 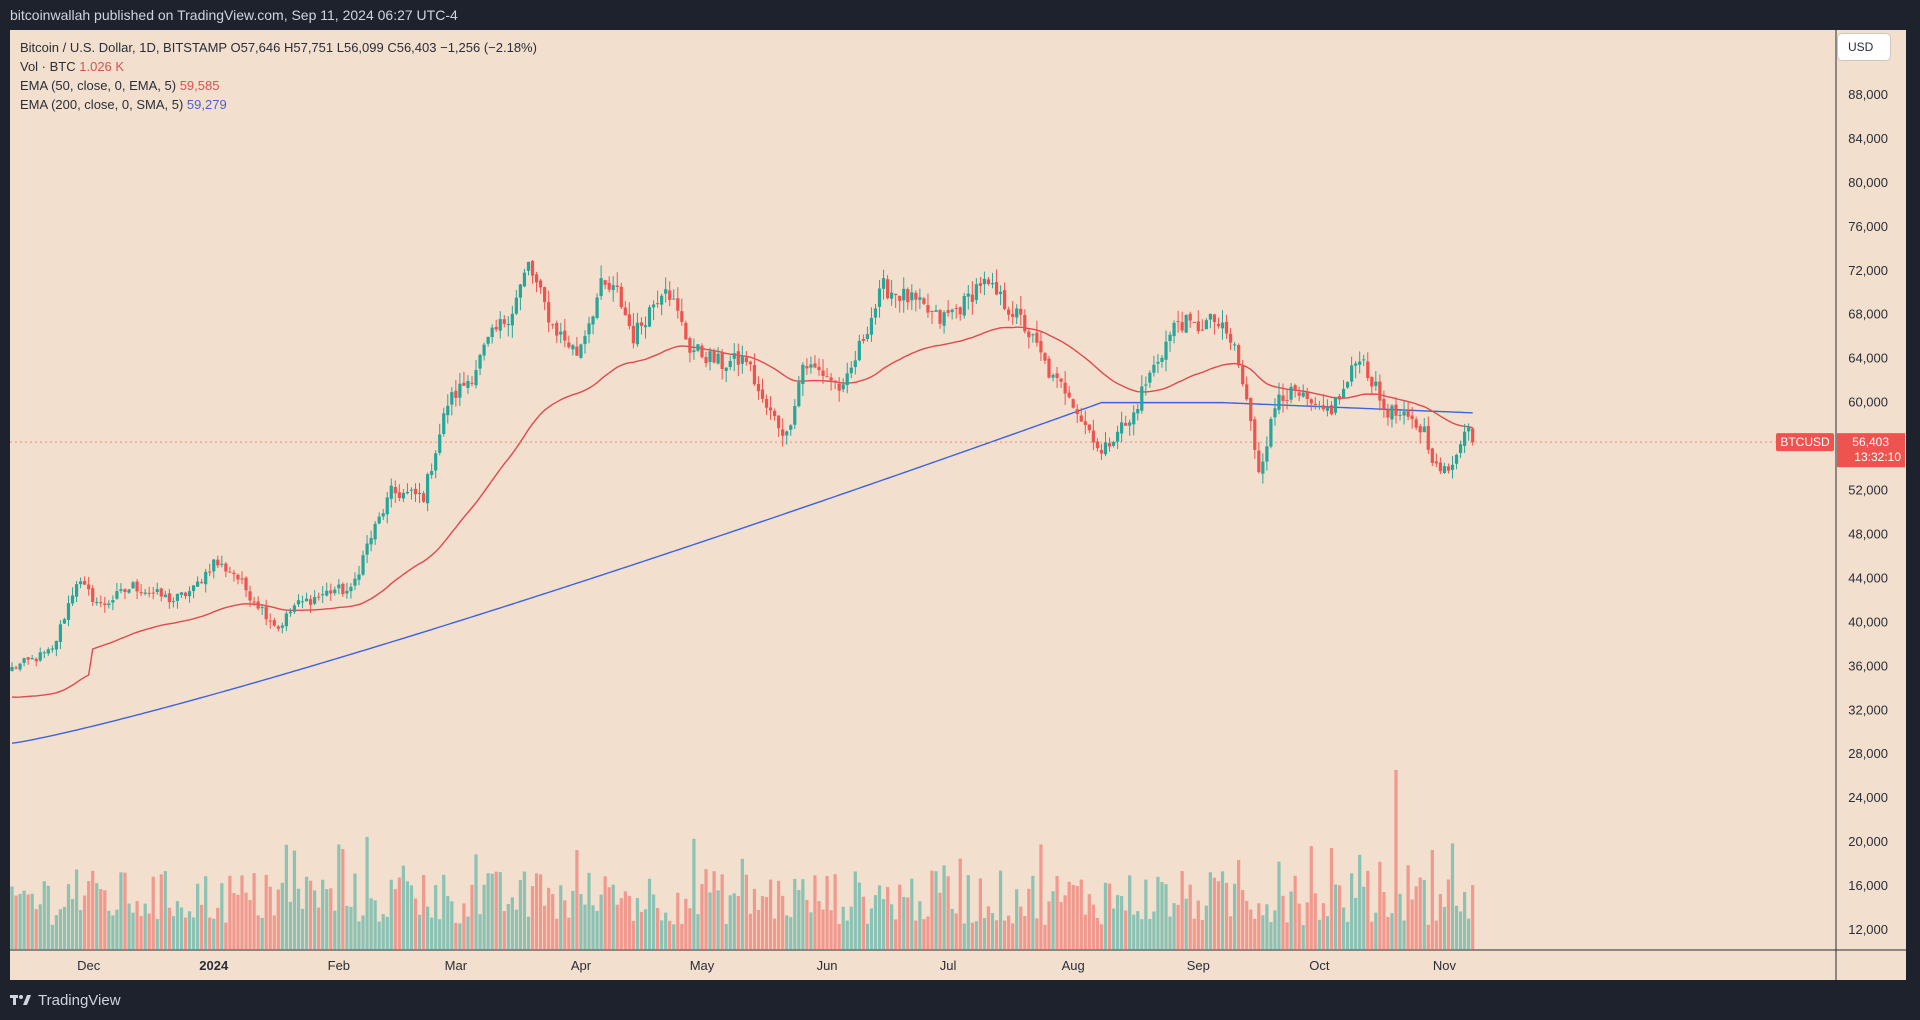 I want to click on ema200-label: EMA (200, close, 0, SMA, 5), so click(x=102, y=104).